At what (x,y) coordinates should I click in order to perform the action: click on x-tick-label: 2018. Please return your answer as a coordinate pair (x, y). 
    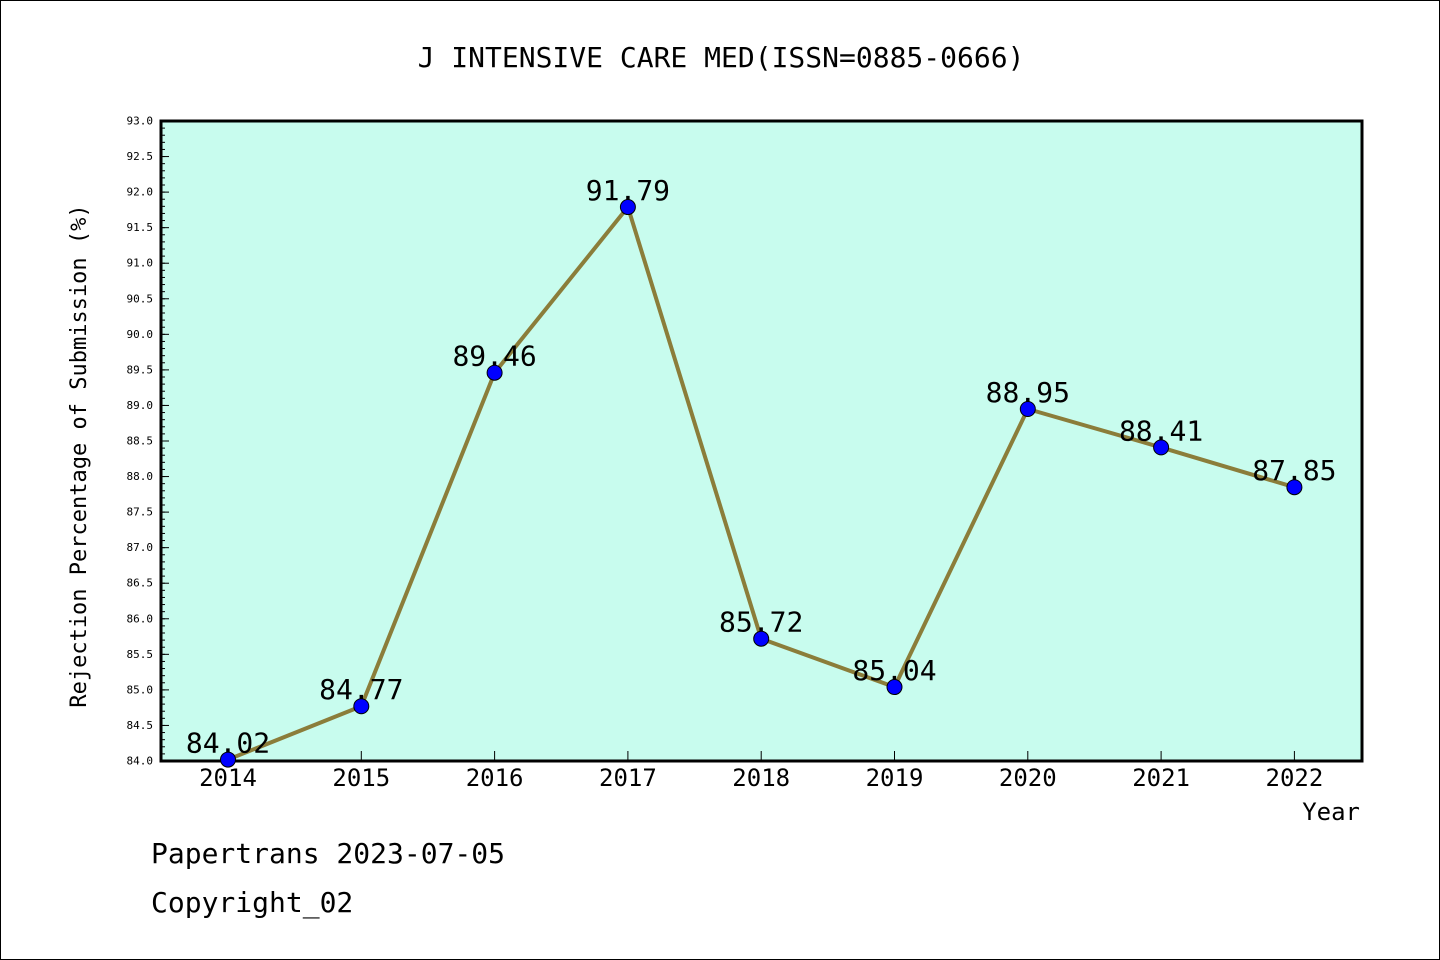
    Looking at the image, I should click on (761, 778).